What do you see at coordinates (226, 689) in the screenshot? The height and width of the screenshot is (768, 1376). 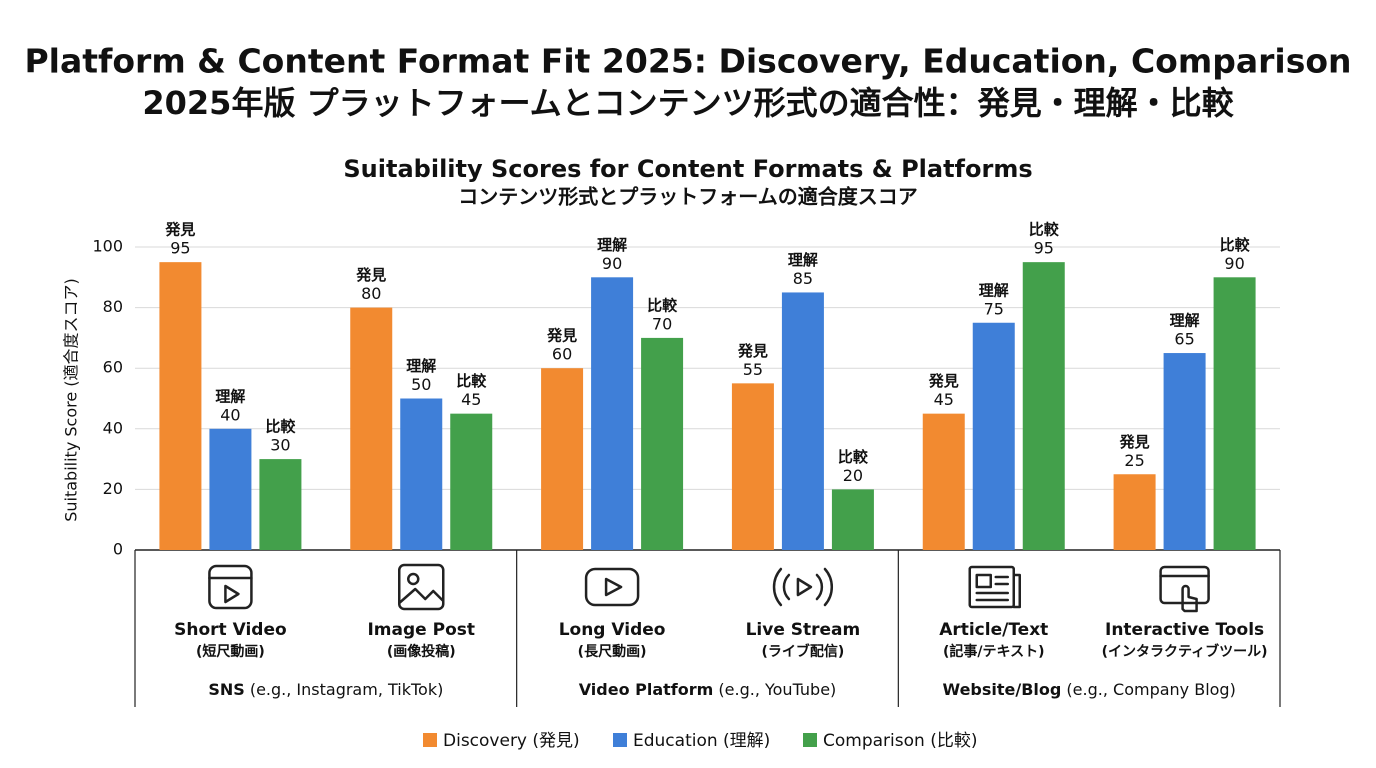 I see `group-name: SNS` at bounding box center [226, 689].